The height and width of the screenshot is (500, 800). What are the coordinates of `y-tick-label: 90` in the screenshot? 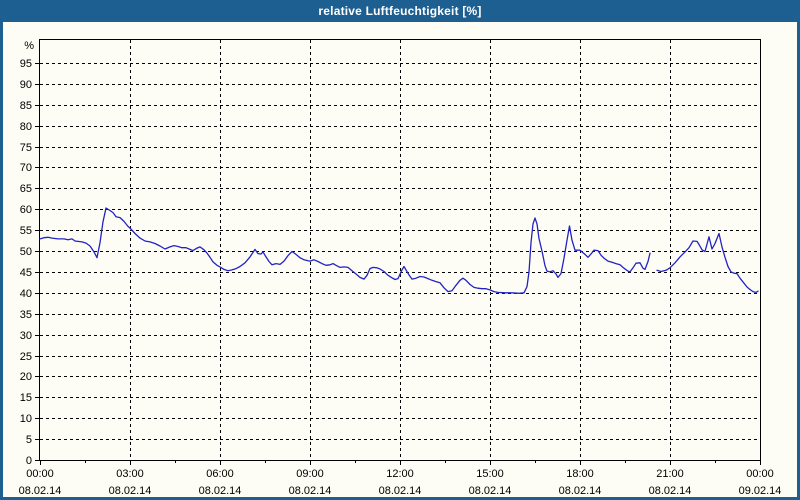 It's located at (26, 85).